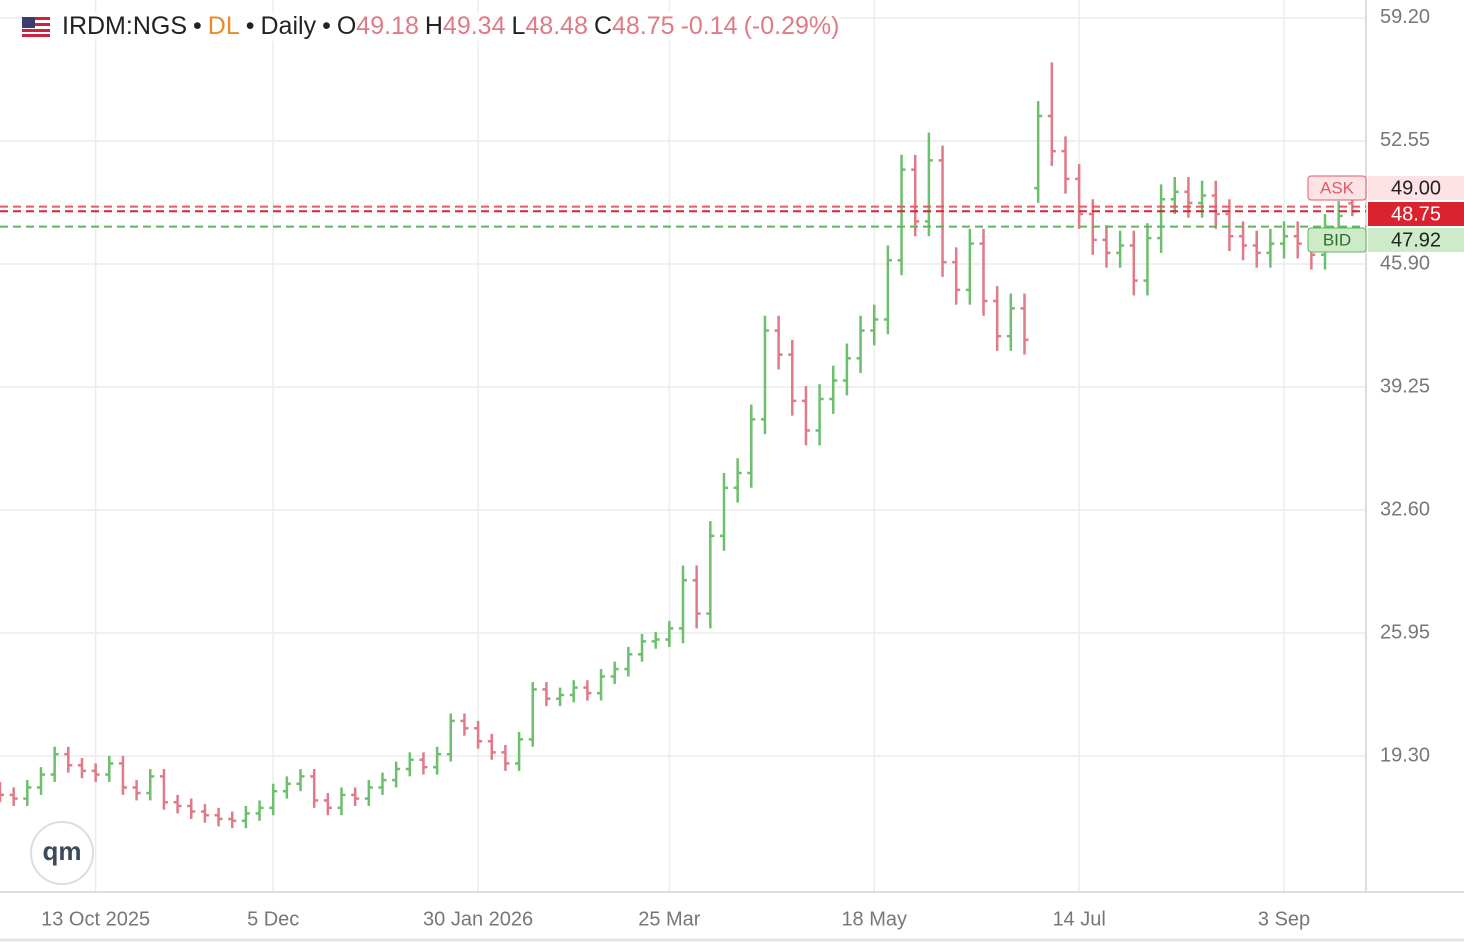 This screenshot has height=944, width=1464. Describe the element at coordinates (518, 26) in the screenshot. I see `ohlc-label: L` at that location.